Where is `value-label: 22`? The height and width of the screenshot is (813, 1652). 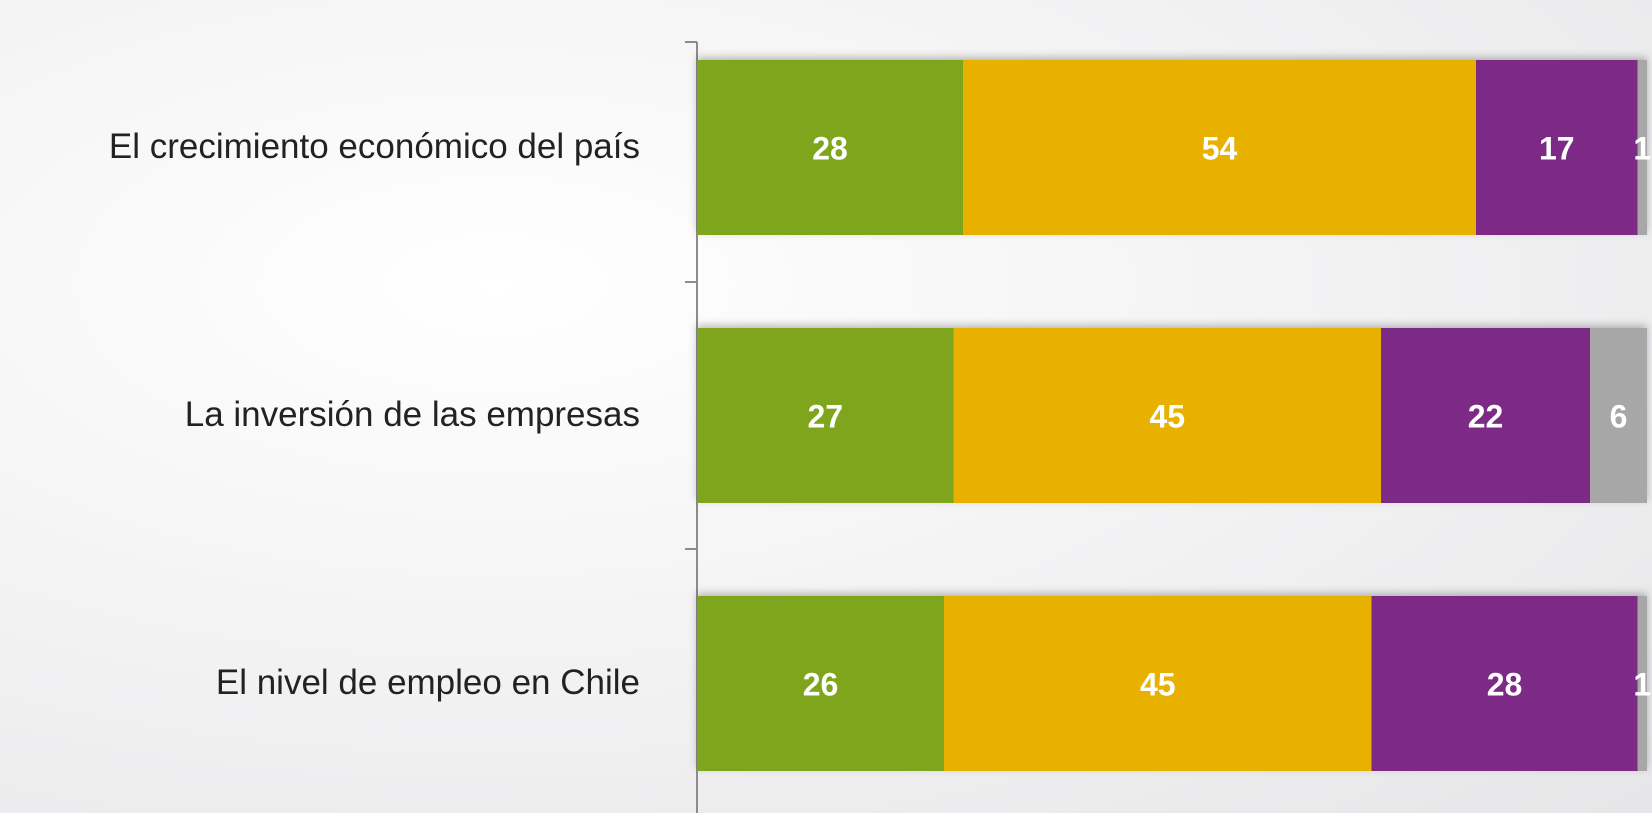 value-label: 22 is located at coordinates (1486, 417).